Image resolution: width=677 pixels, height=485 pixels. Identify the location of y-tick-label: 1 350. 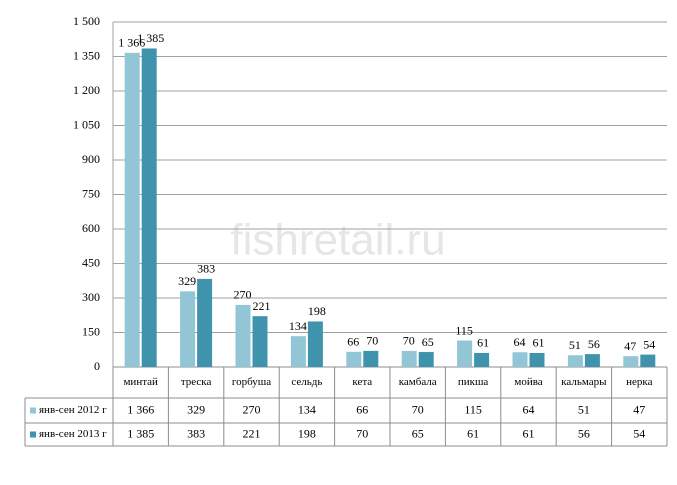
(86, 55).